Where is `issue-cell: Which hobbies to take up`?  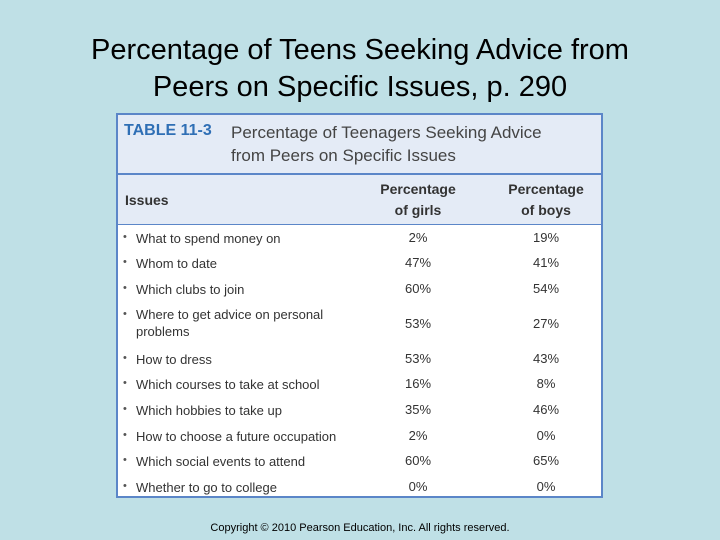 issue-cell: Which hobbies to take up is located at coordinates (209, 410).